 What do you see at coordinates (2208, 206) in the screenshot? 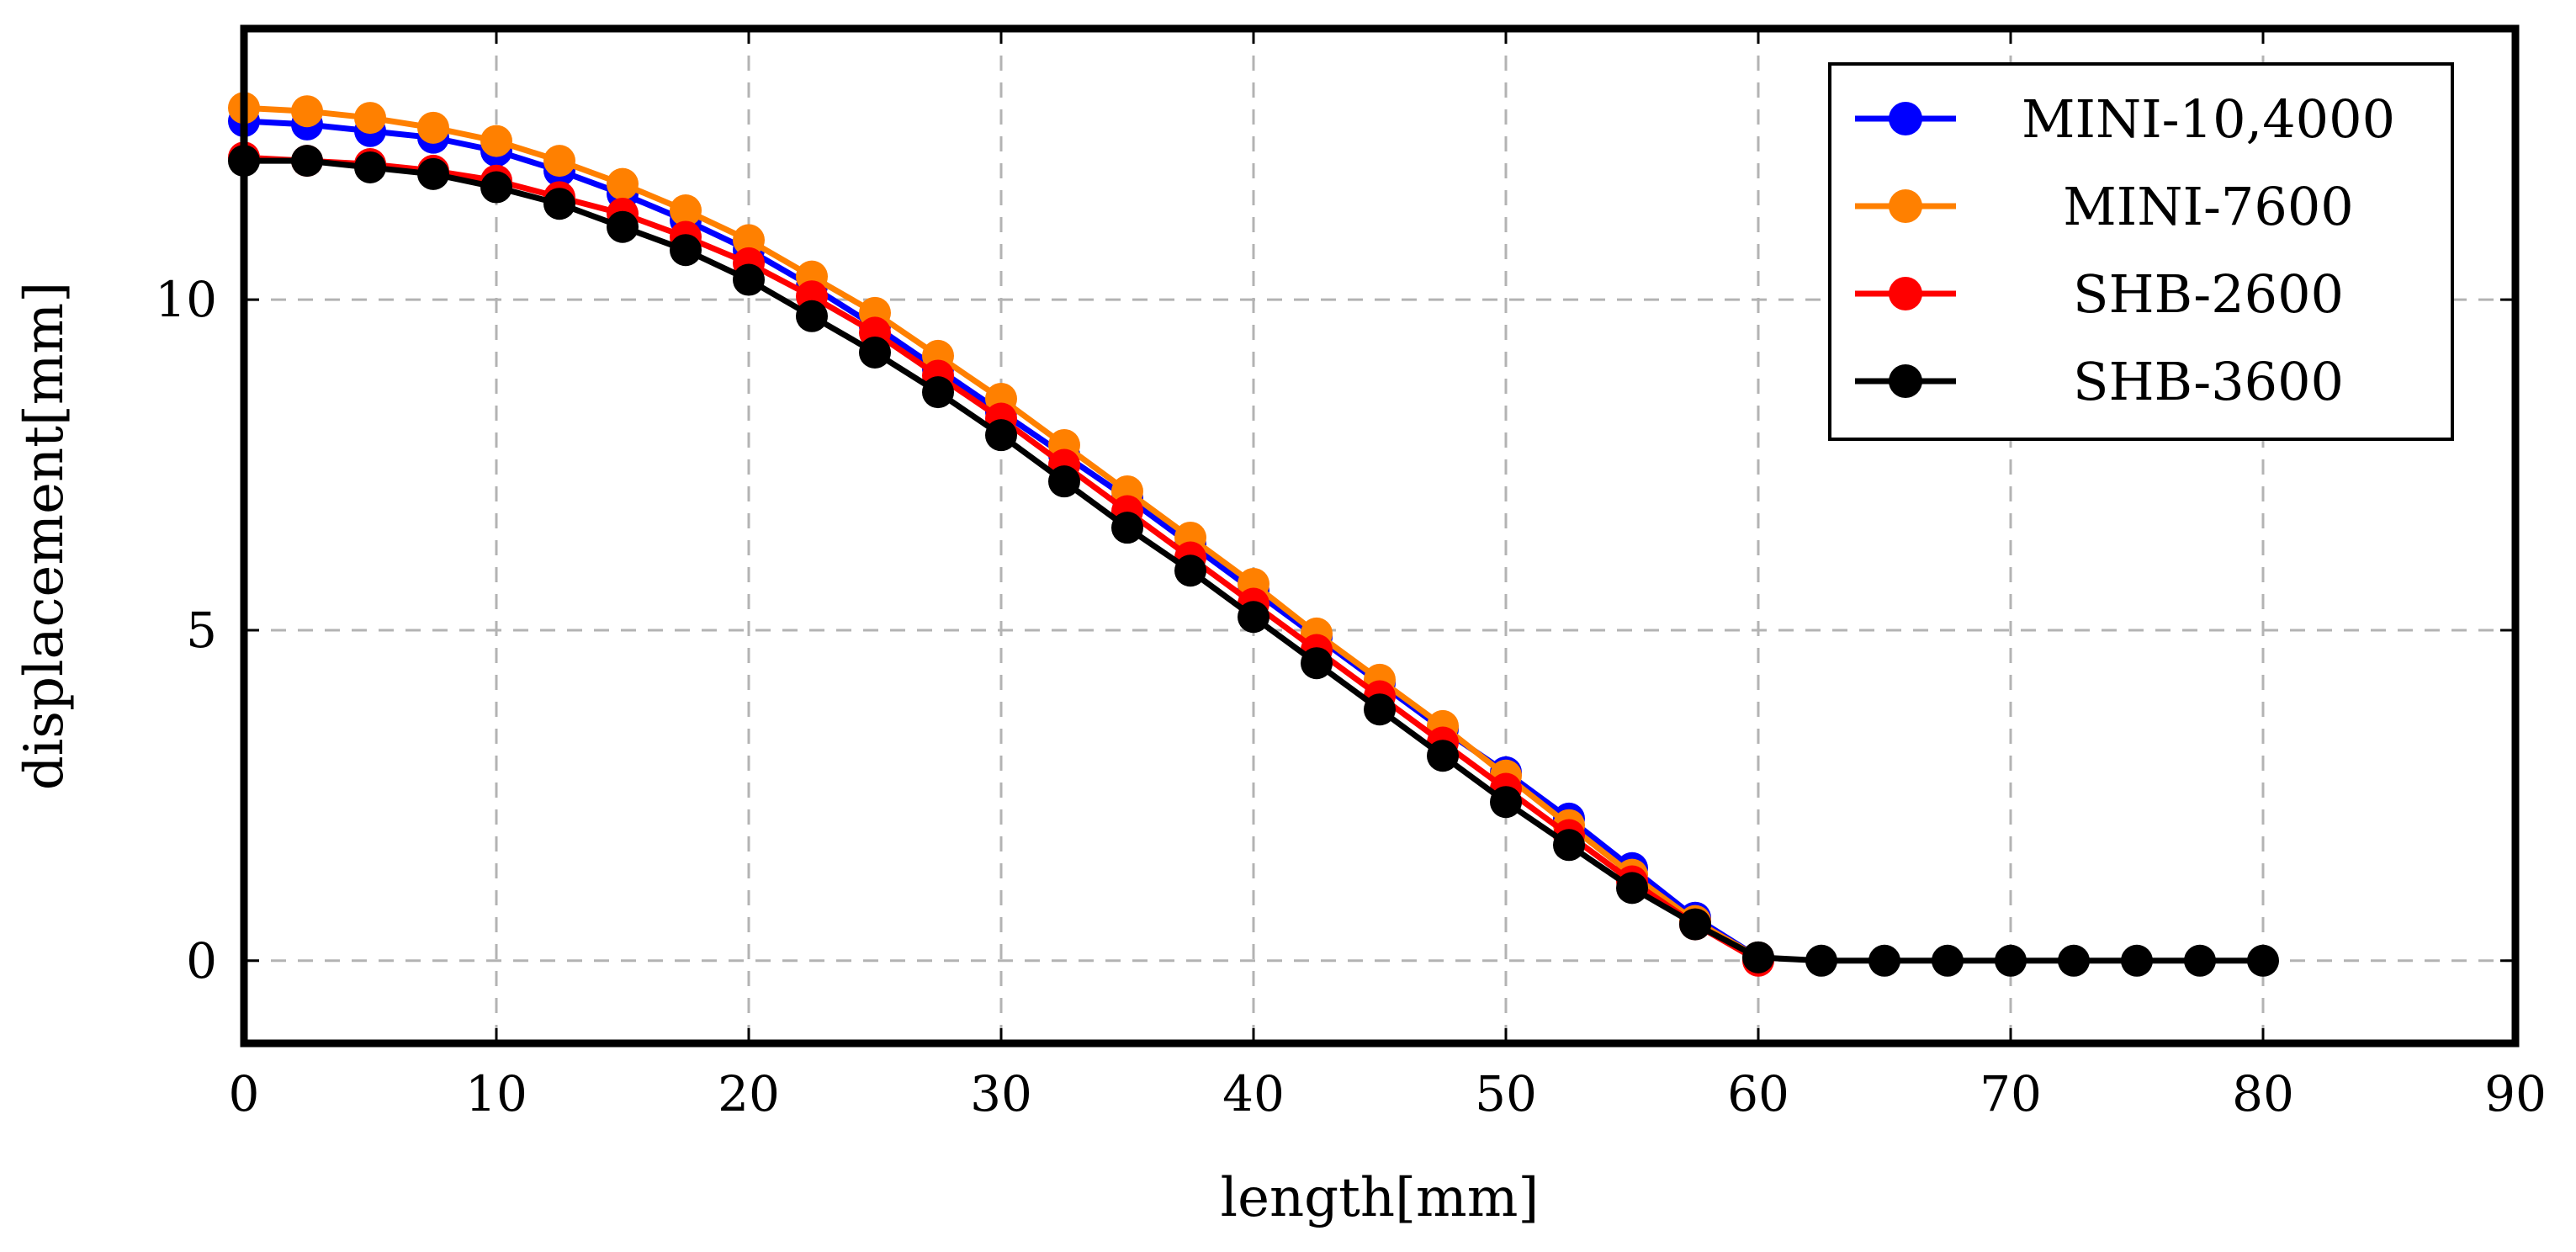
I see `legend-label: MINI-7600` at bounding box center [2208, 206].